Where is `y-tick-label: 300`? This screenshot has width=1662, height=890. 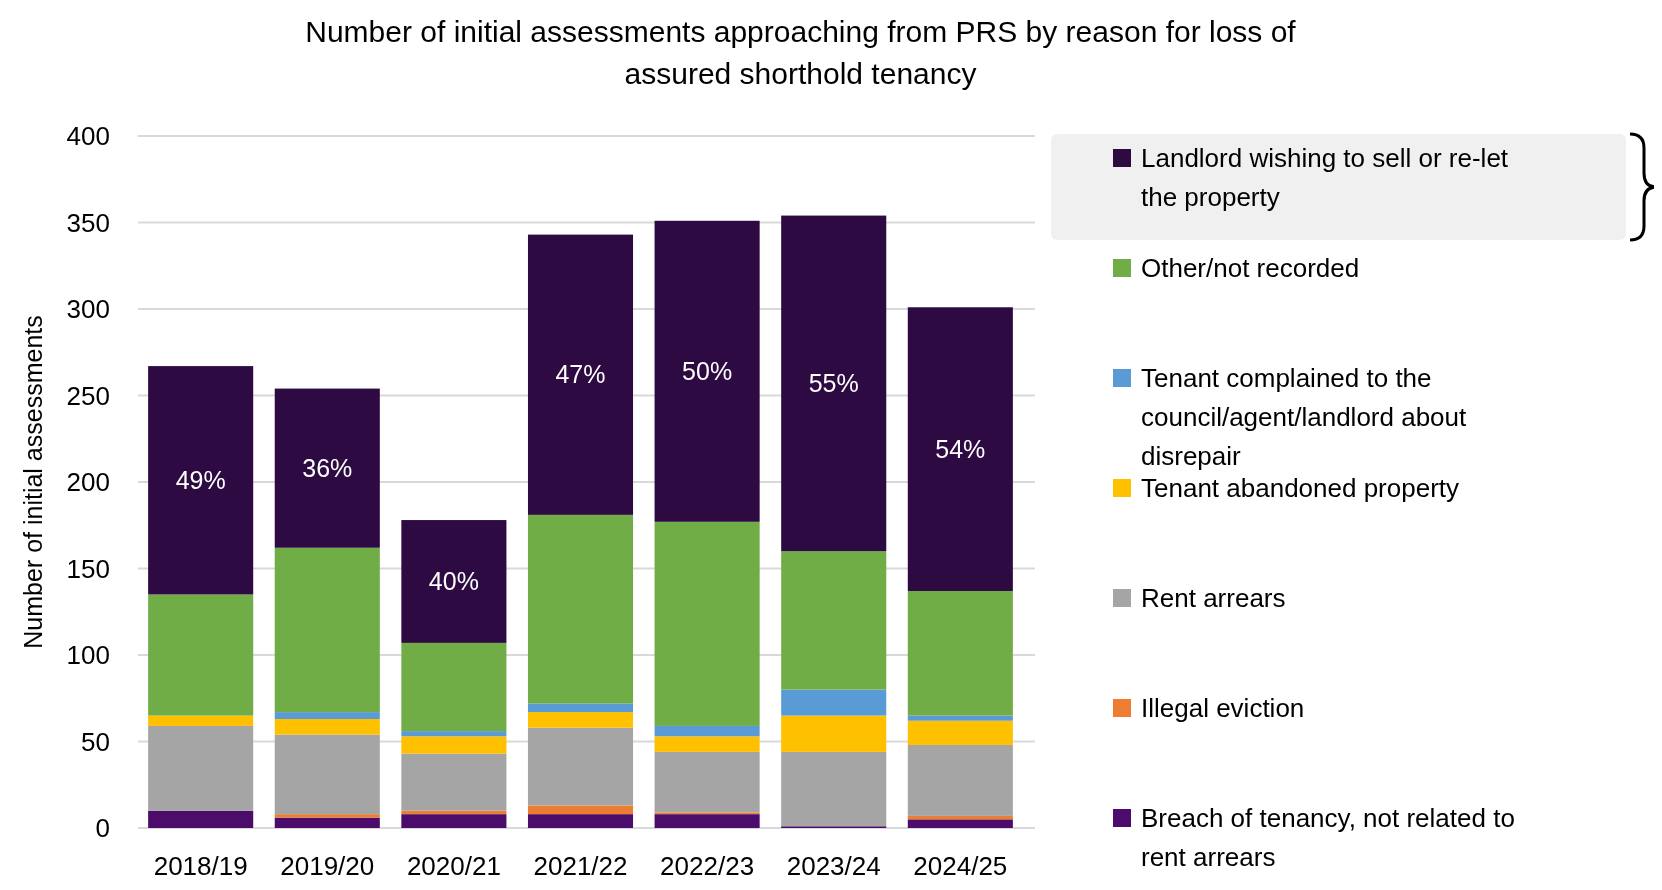 y-tick-label: 300 is located at coordinates (88, 309).